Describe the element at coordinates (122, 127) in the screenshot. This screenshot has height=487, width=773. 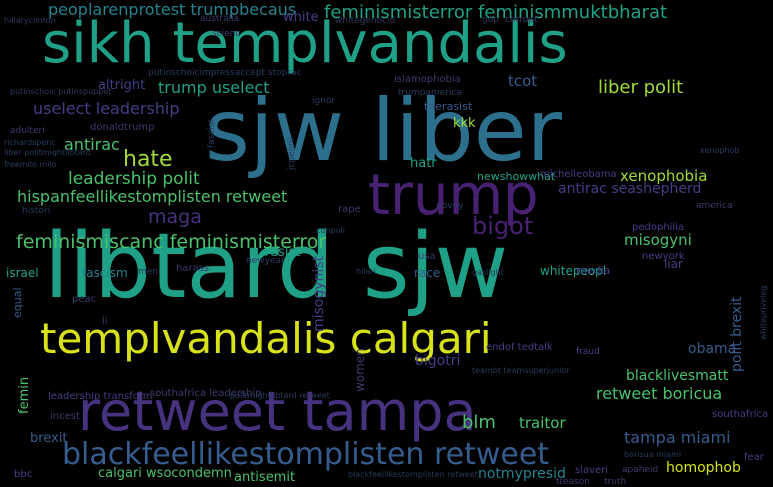
I see `word: donaldtrump` at that location.